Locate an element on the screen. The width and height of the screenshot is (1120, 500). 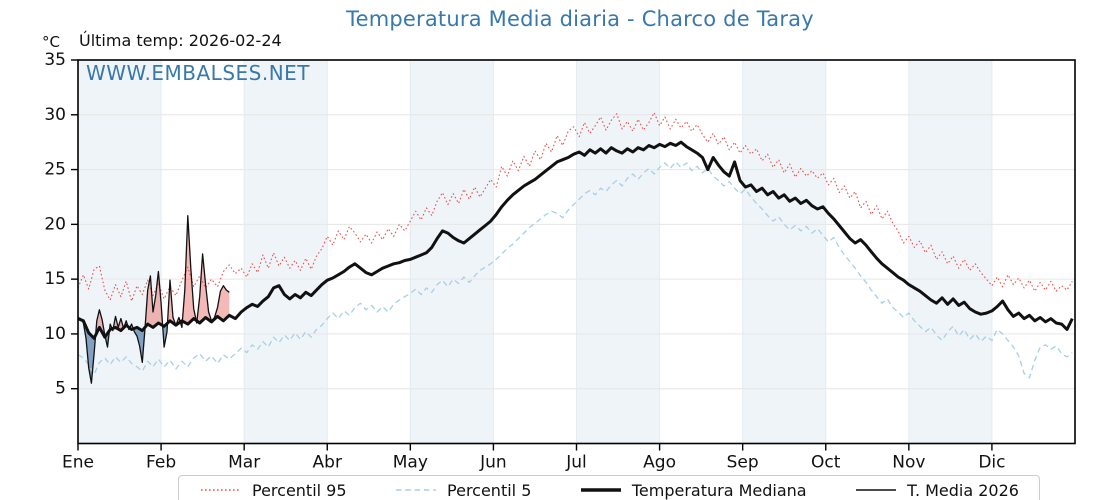
y-axis-unit-label: °C is located at coordinates (51, 42).